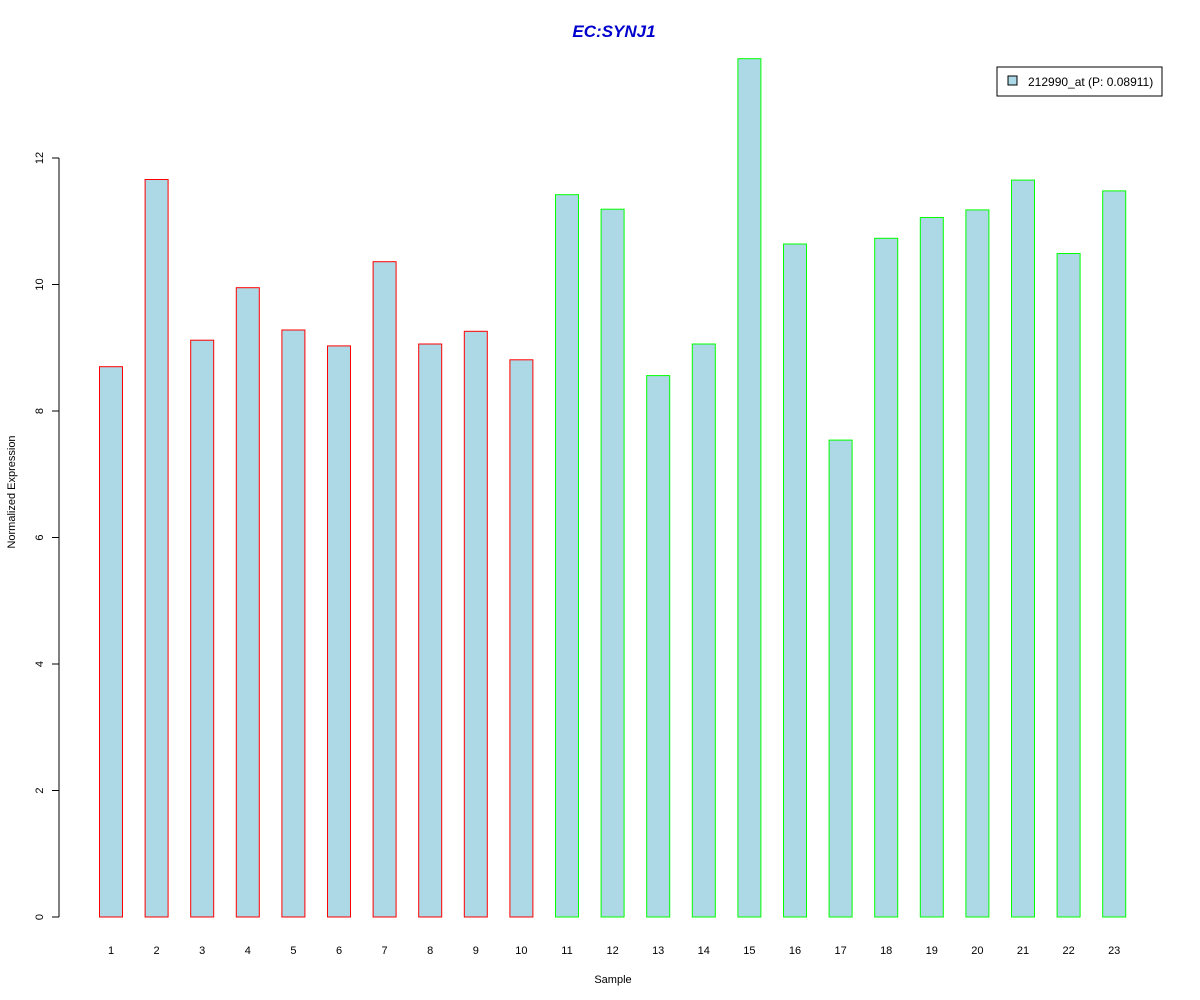 This screenshot has width=1200, height=1000. Describe the element at coordinates (1090, 82) in the screenshot. I see `legend-label: 212990_at (P: 0.08911)` at that location.